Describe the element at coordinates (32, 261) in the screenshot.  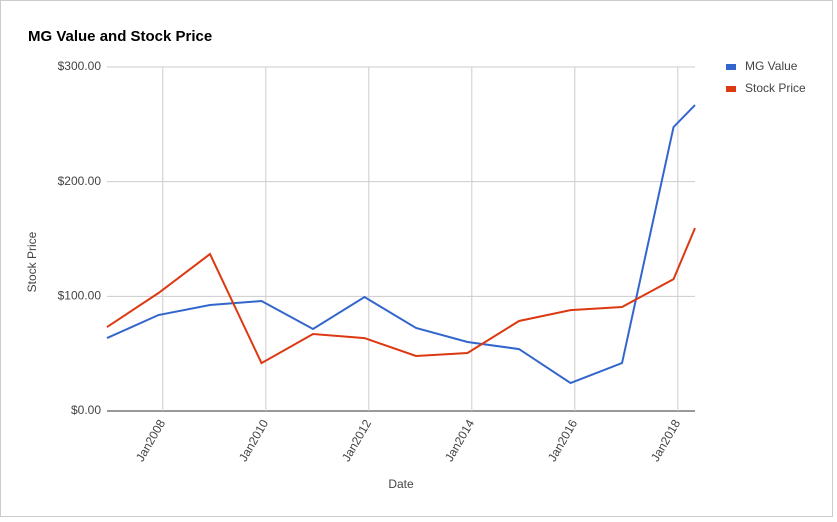
I see `y-axis-label: Stock Price` at that location.